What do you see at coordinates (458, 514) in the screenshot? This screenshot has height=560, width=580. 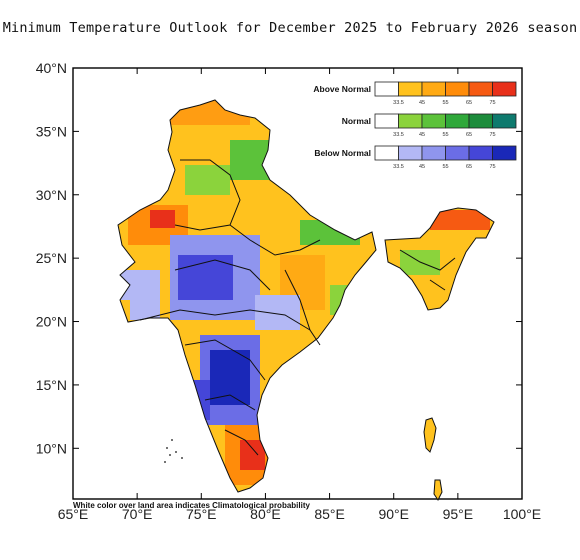 I see `lon-tick-label: 95°E` at bounding box center [458, 514].